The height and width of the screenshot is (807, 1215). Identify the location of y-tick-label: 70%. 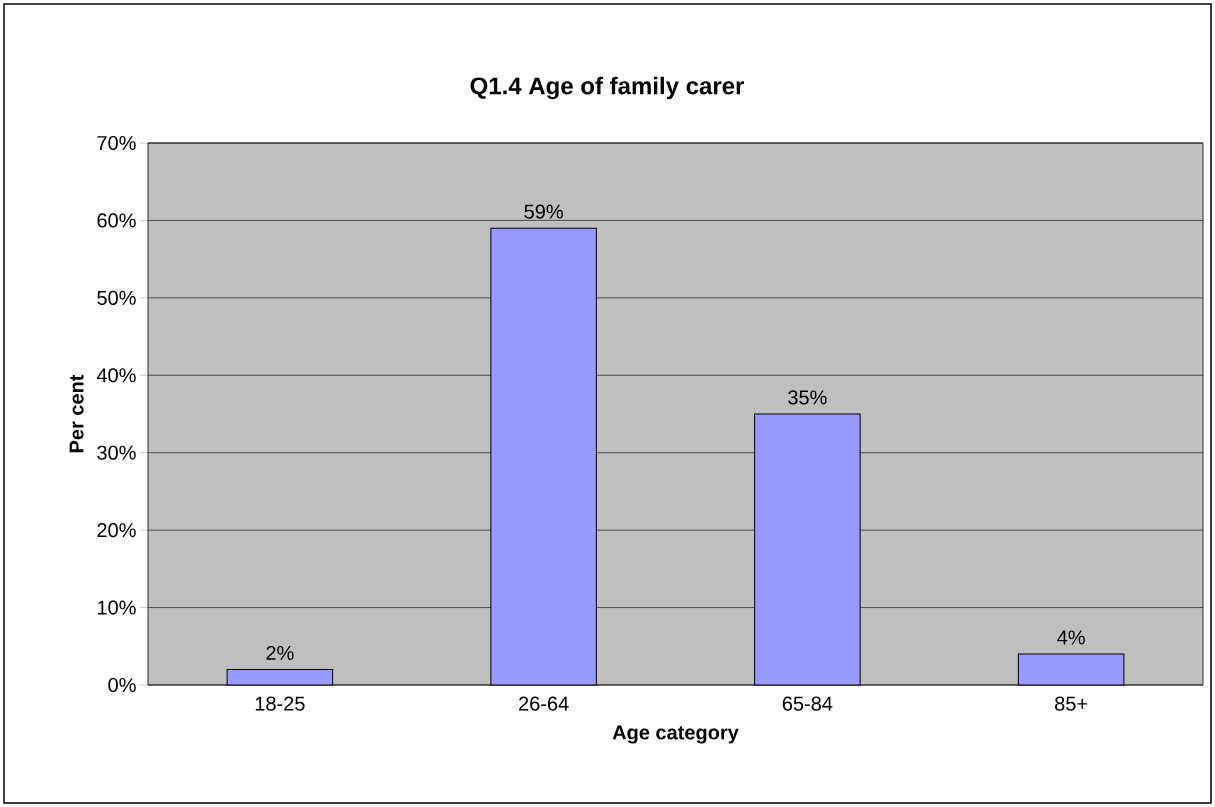
(116, 143).